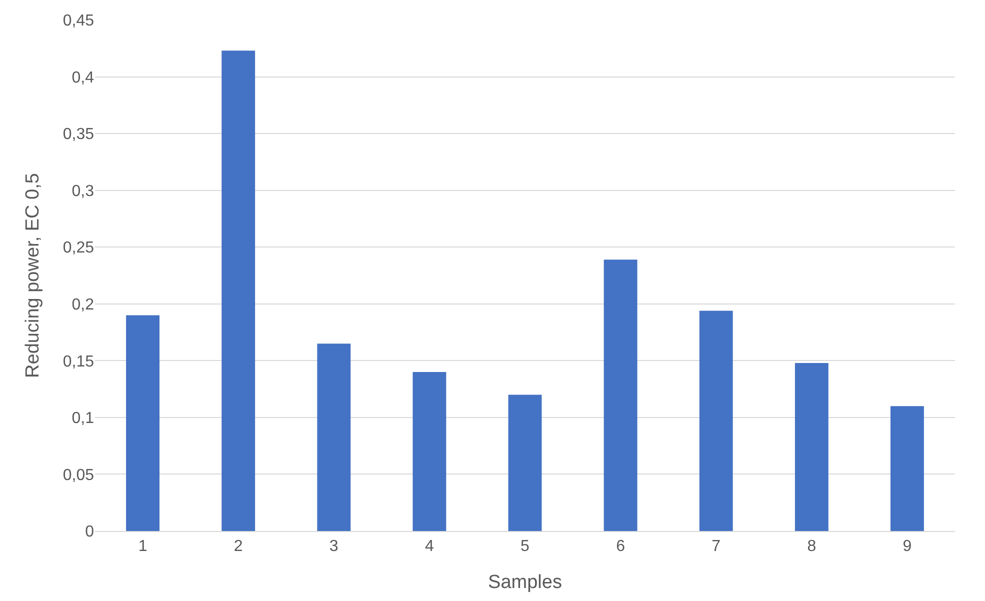  I want to click on y-tick-label: 0,3, so click(83, 191).